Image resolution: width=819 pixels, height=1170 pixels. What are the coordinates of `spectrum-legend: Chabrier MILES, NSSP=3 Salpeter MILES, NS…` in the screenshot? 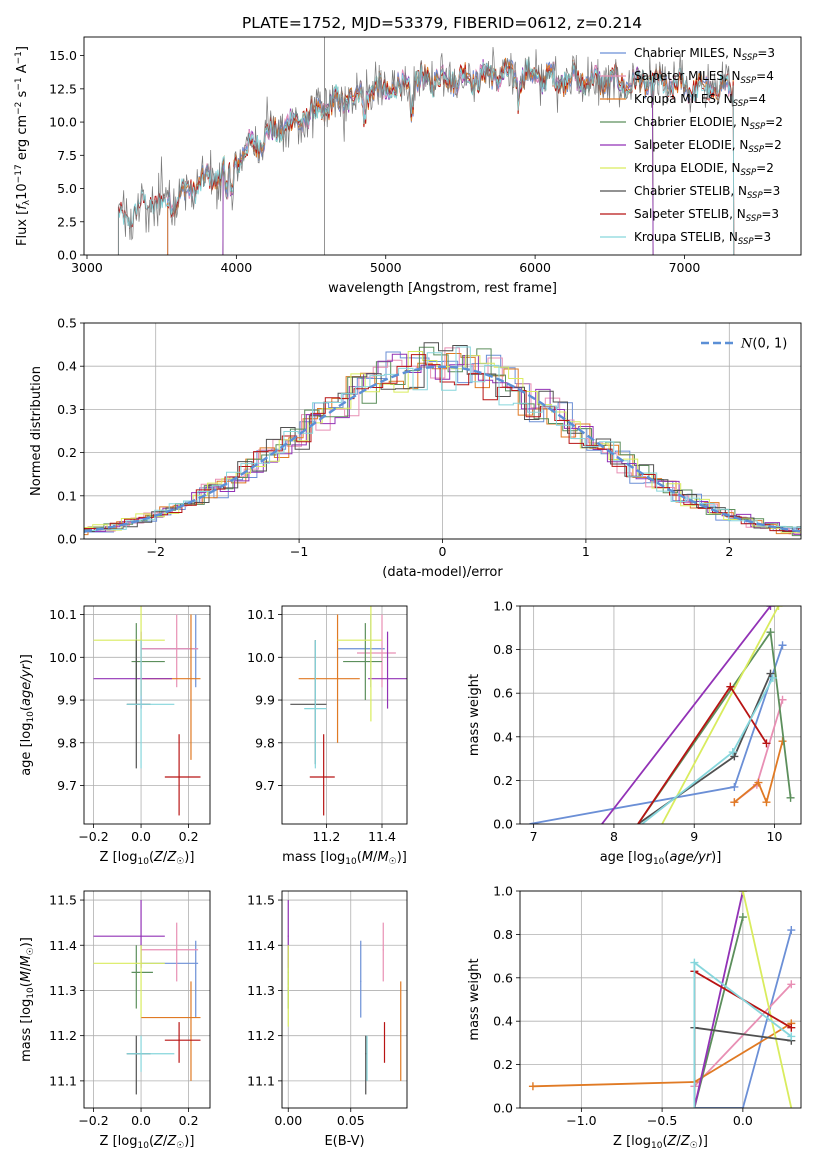 It's located at (691, 146).